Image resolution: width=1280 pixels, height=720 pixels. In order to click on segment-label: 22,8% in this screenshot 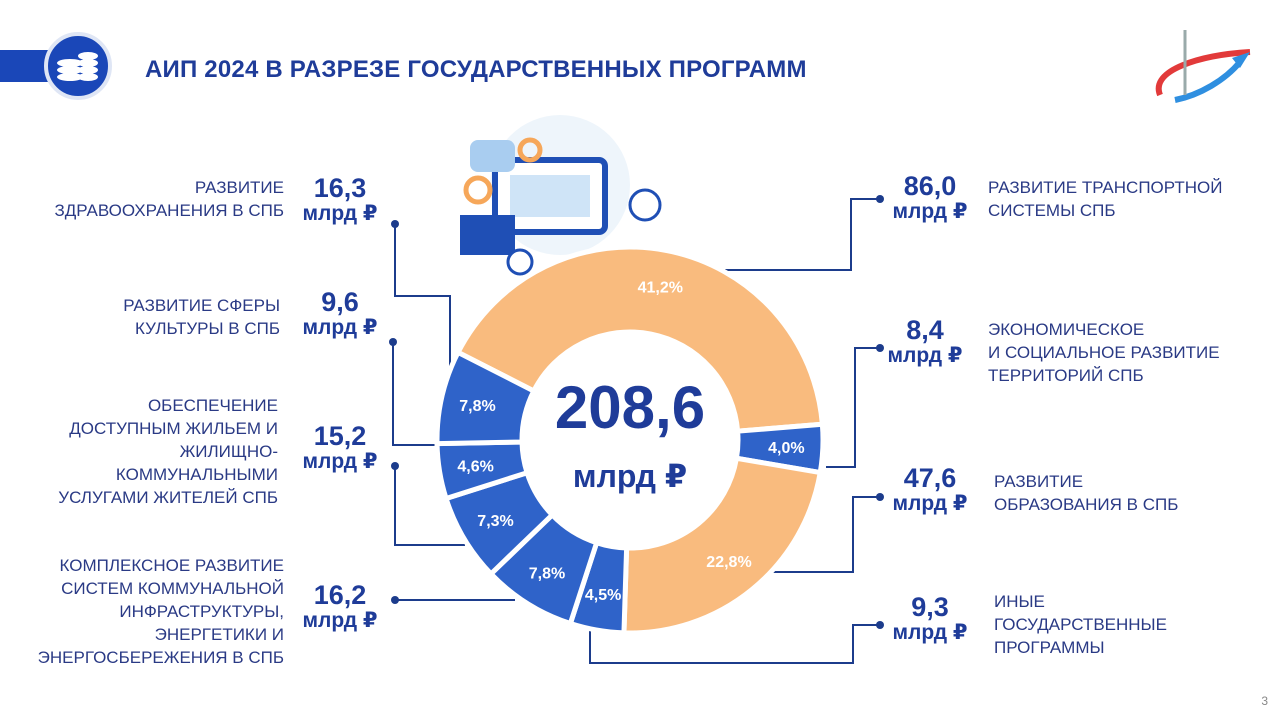, I will do `click(728, 562)`.